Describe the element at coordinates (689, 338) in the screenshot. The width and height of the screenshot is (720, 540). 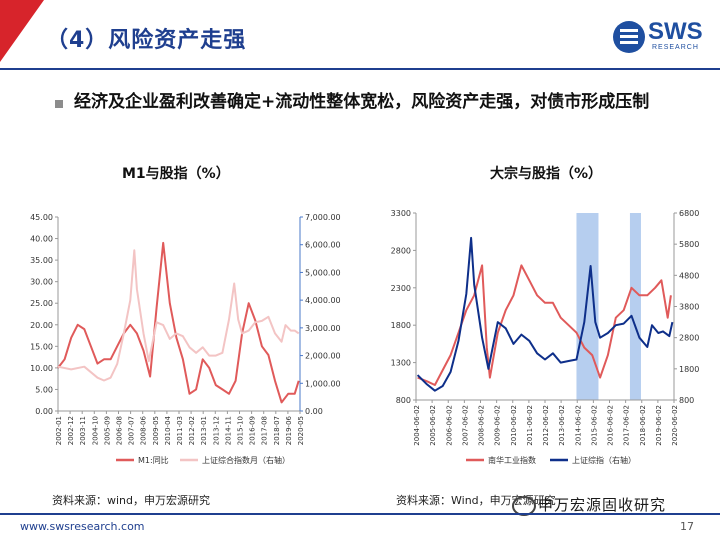
I see `chart2-ytick-right-label: 2800` at that location.